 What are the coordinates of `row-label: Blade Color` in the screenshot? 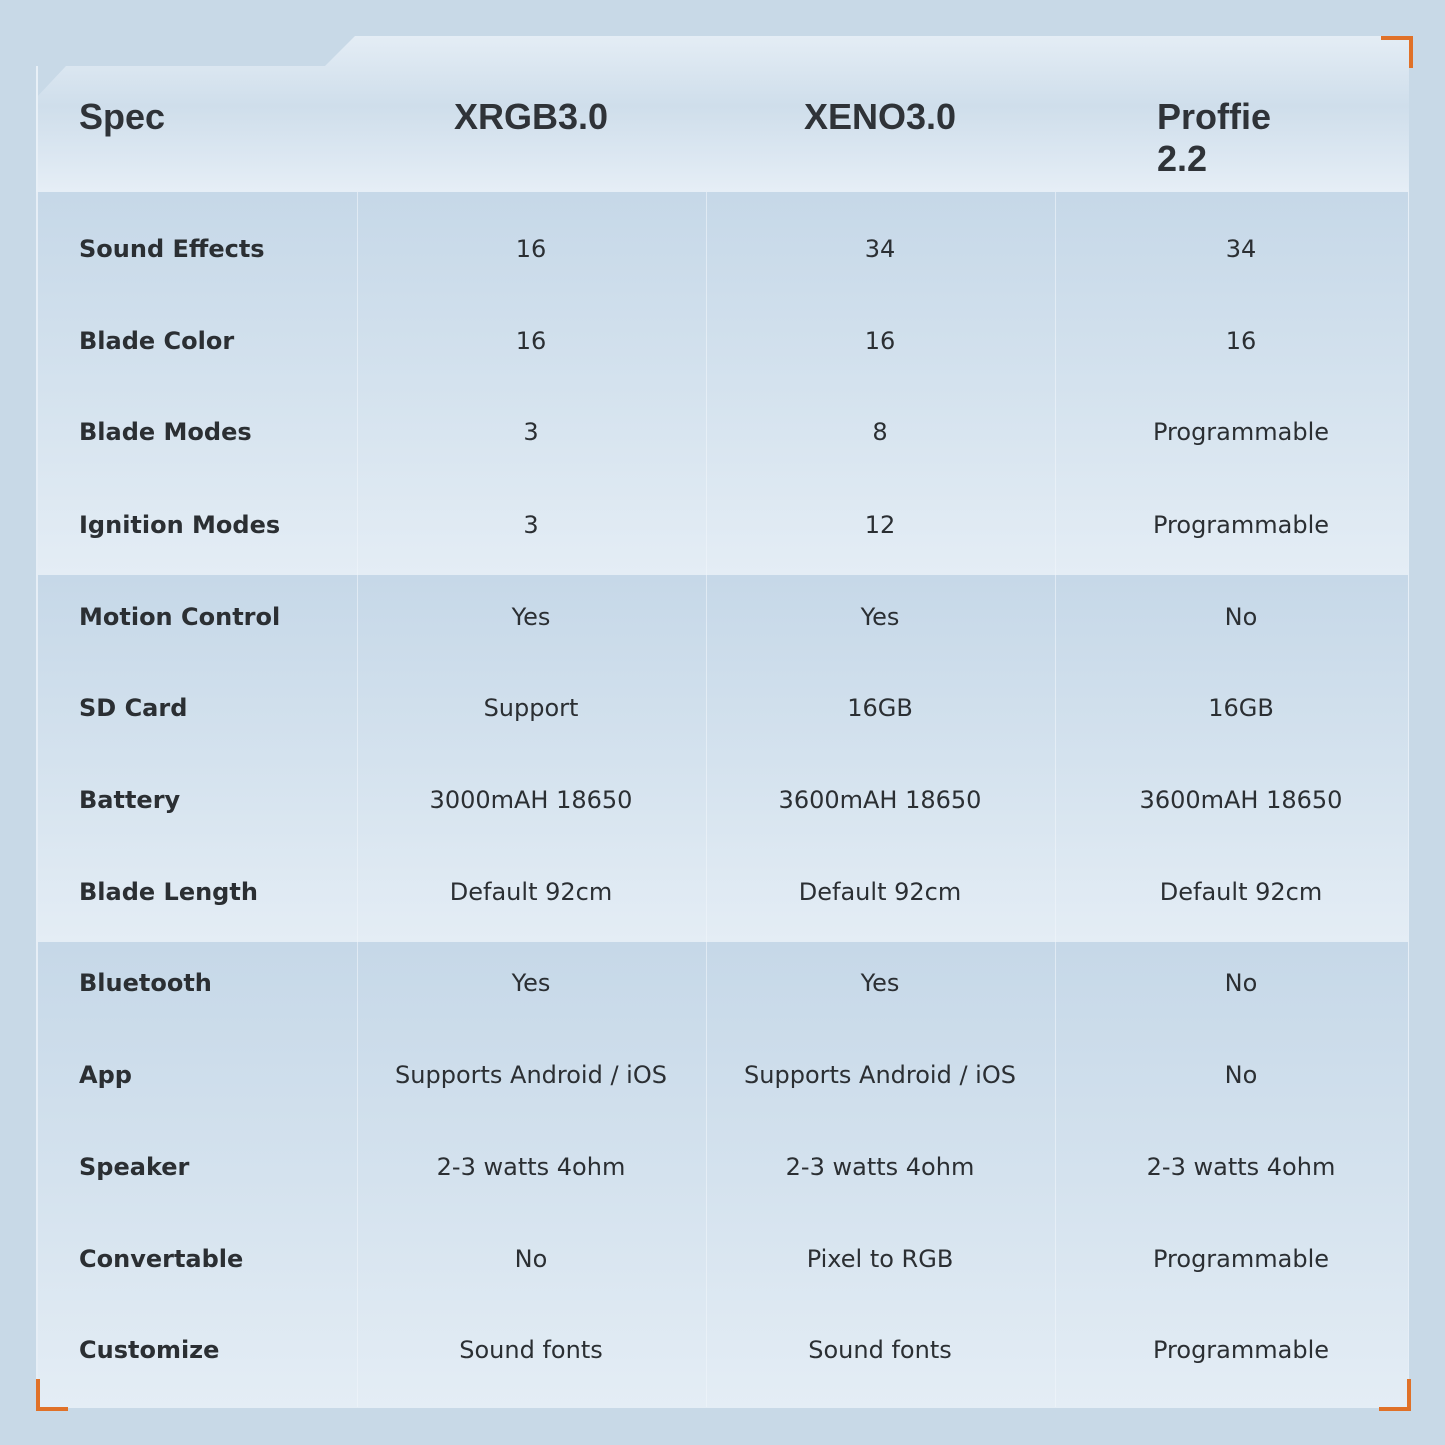 It's located at (157, 341).